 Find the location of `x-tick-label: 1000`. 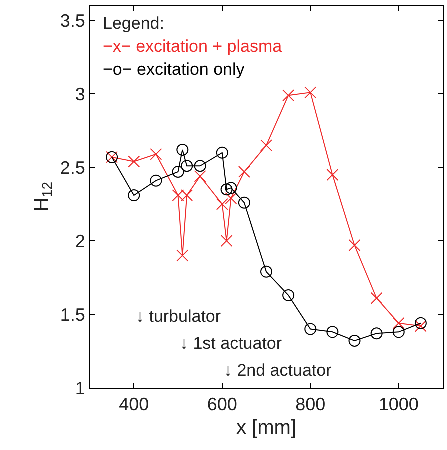

x-tick-label: 1000 is located at coordinates (398, 404).